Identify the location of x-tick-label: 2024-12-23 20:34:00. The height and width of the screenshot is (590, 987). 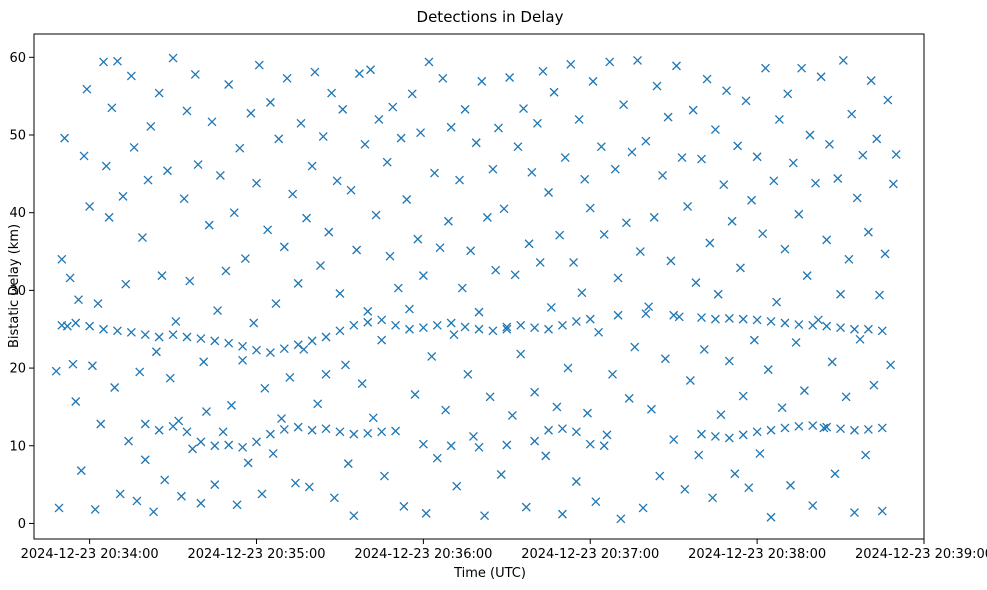
(90, 554).